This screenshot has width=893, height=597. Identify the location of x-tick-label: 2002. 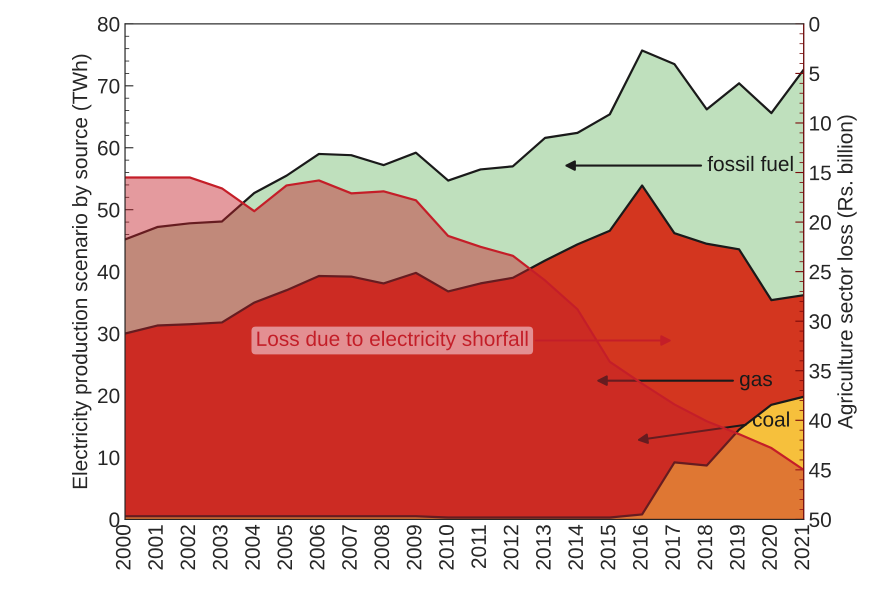
(188, 547).